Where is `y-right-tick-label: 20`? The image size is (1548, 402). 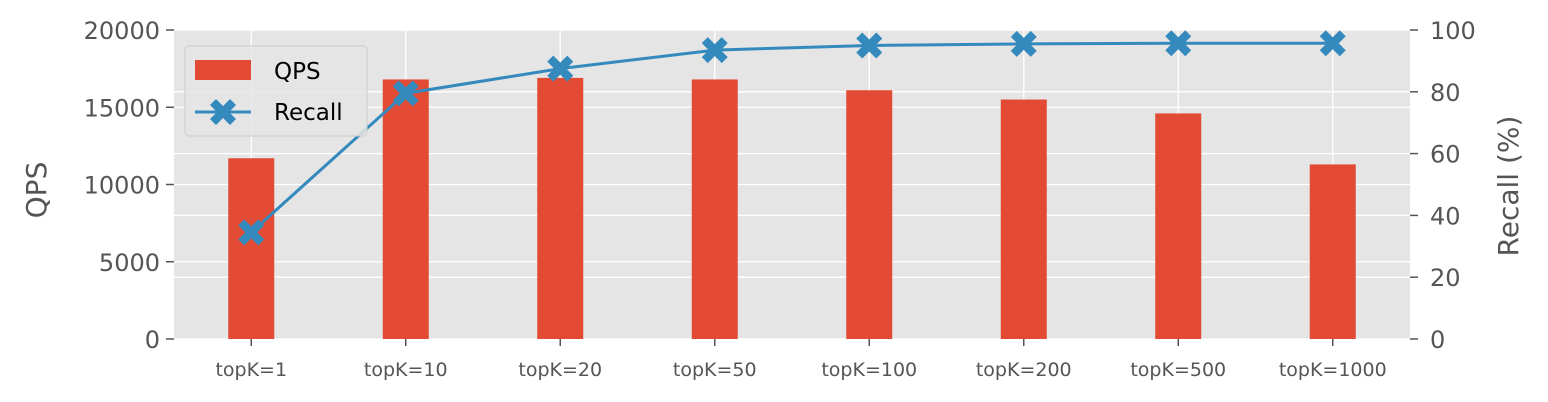 y-right-tick-label: 20 is located at coordinates (1445, 278).